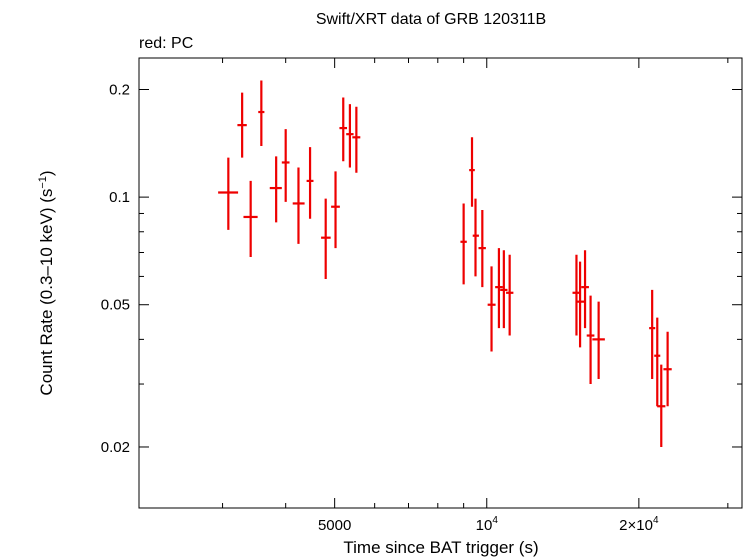  What do you see at coordinates (440, 547) in the screenshot?
I see `x-axis-label: Time since BAT trigger (s)` at bounding box center [440, 547].